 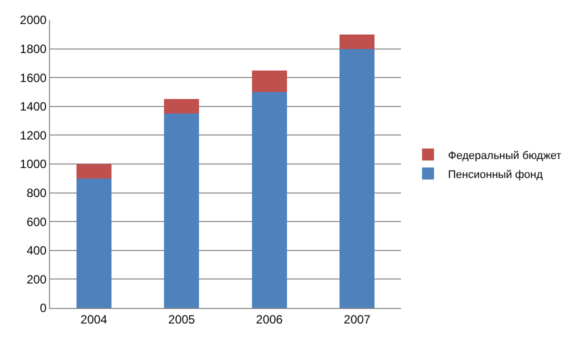 What do you see at coordinates (36, 251) in the screenshot?
I see `y-tick-label: 400` at bounding box center [36, 251].